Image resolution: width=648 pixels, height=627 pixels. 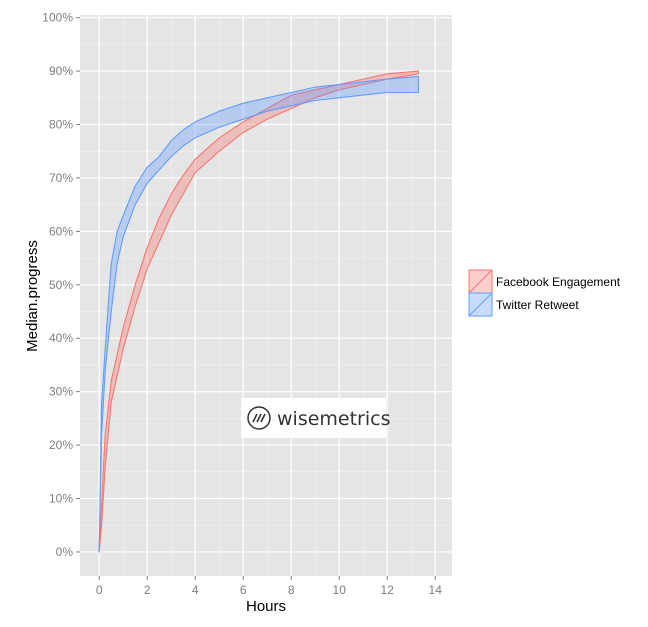 I want to click on y-axis-ticks: 0% 10% 20% 30% 40% 50% 60% 70% 80% 90% 100%, so click(x=61, y=285).